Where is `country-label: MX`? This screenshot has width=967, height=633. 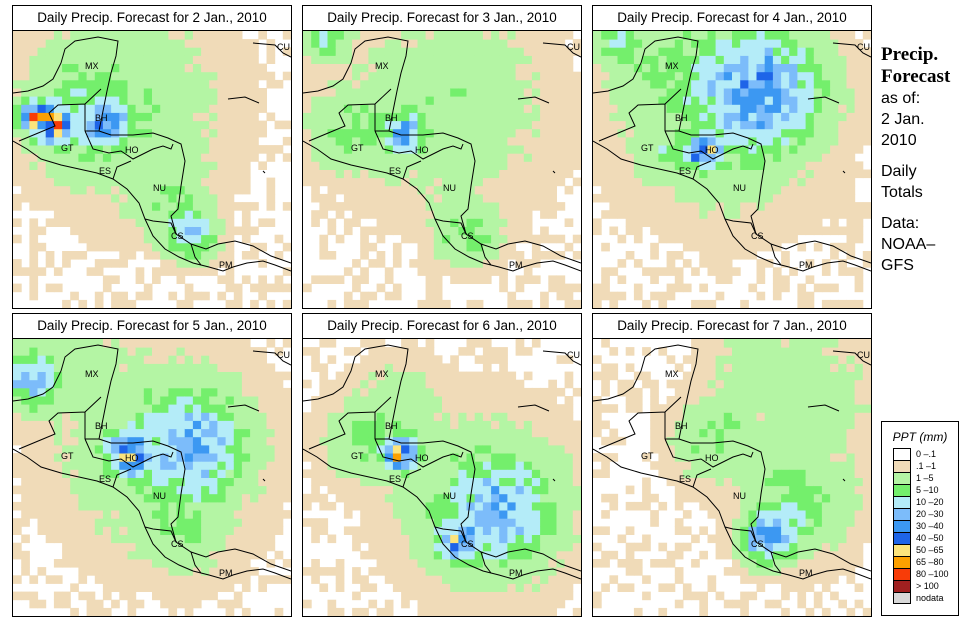
country-label: MX is located at coordinates (672, 66).